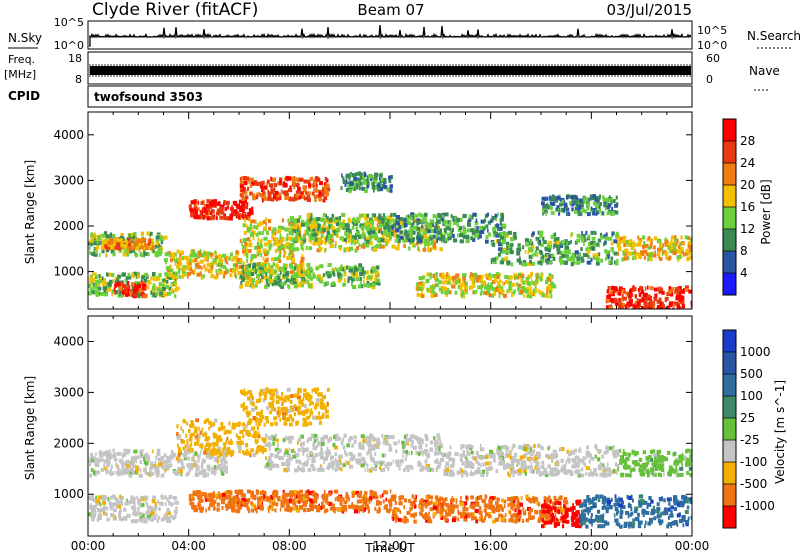 The image size is (800, 554). Describe the element at coordinates (148, 97) in the screenshot. I see `cpid-value: twofsound 3503` at that location.